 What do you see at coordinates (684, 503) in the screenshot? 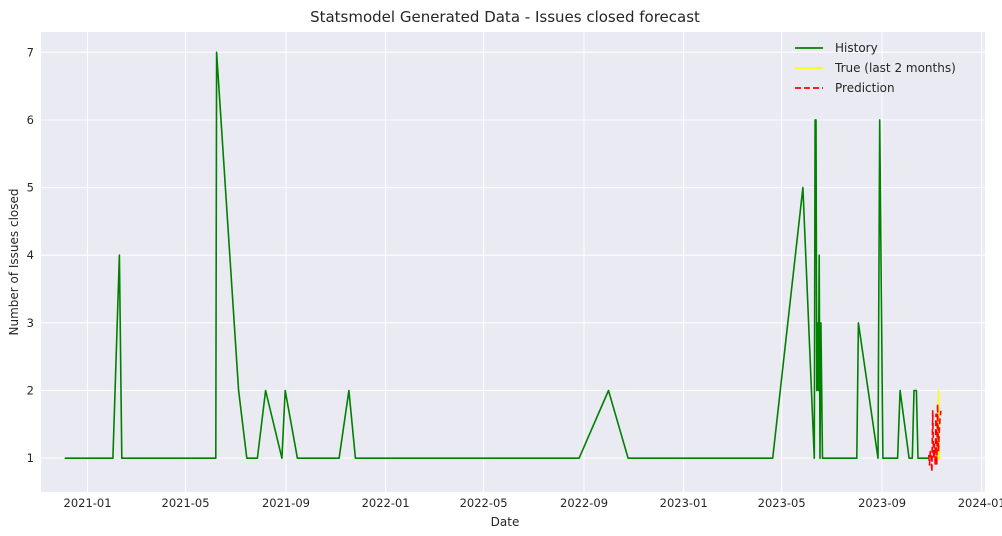
I see `x-tick-label: 2023-01` at bounding box center [684, 503].